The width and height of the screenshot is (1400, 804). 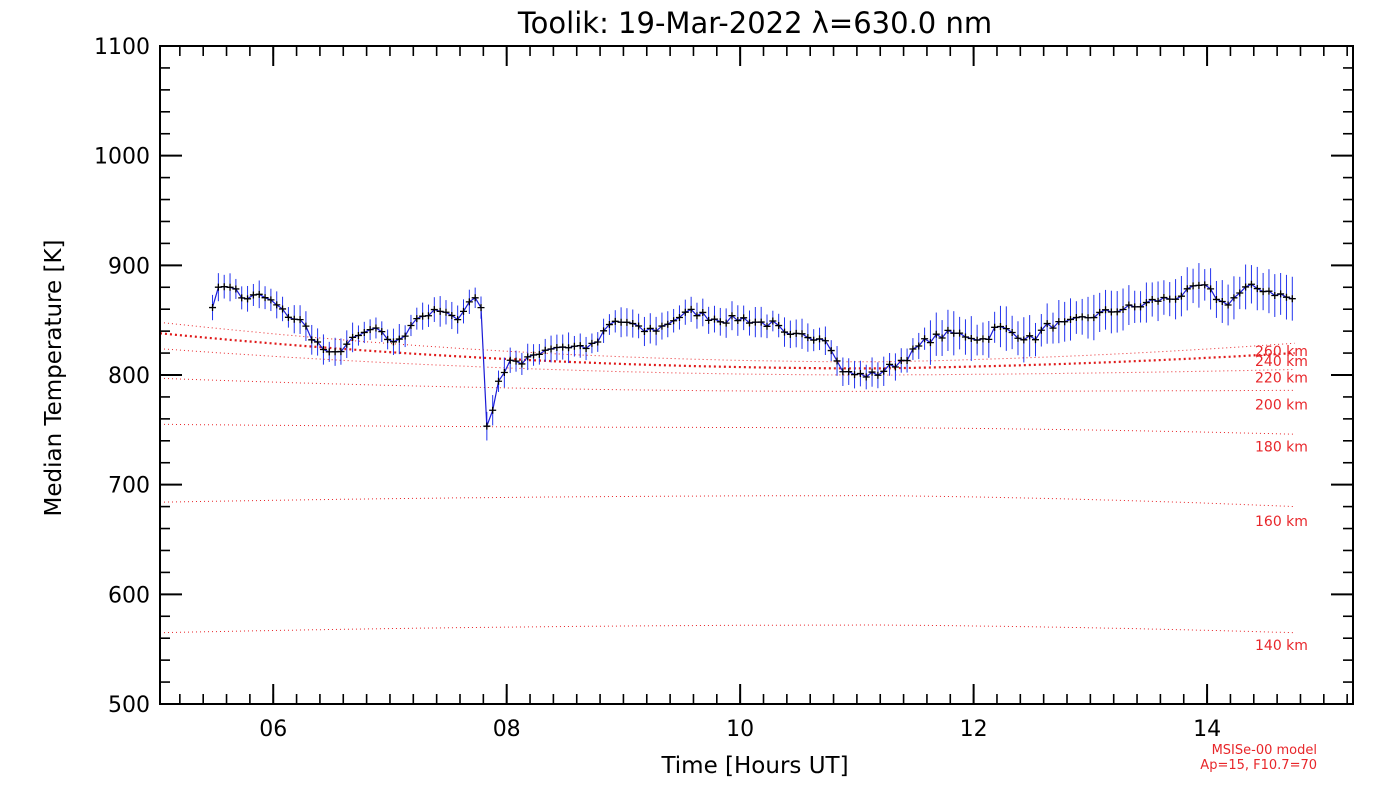 What do you see at coordinates (129, 486) in the screenshot?
I see `y-tick-label-2: 700` at bounding box center [129, 486].